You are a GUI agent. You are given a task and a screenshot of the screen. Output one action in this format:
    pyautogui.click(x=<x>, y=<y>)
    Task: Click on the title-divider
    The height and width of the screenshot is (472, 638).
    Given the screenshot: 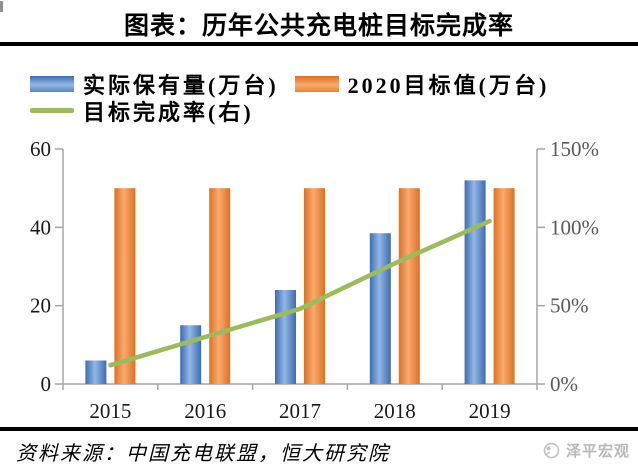 What is the action you would take?
    pyautogui.click(x=319, y=44)
    